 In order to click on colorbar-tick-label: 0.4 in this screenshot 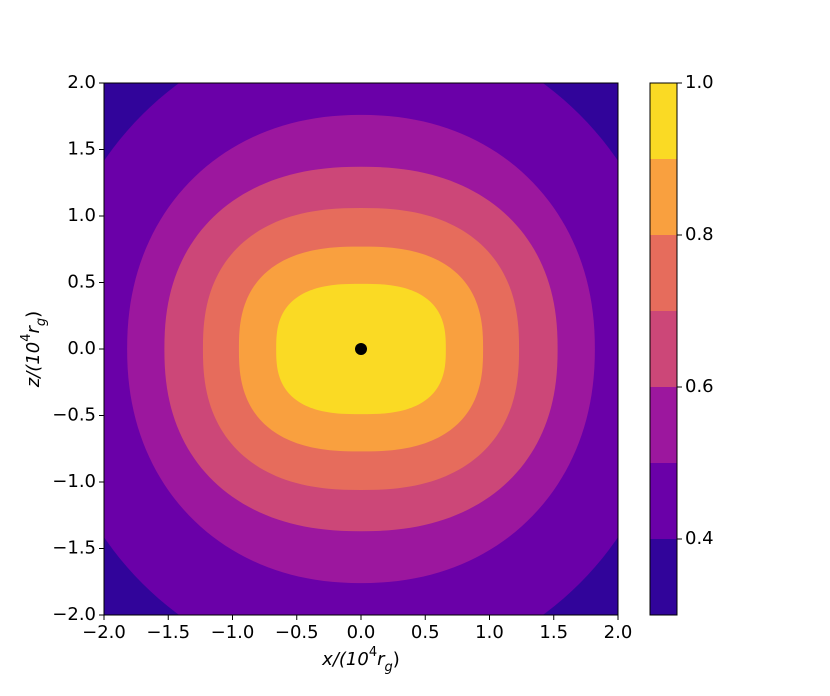, I will do `click(699, 538)`.